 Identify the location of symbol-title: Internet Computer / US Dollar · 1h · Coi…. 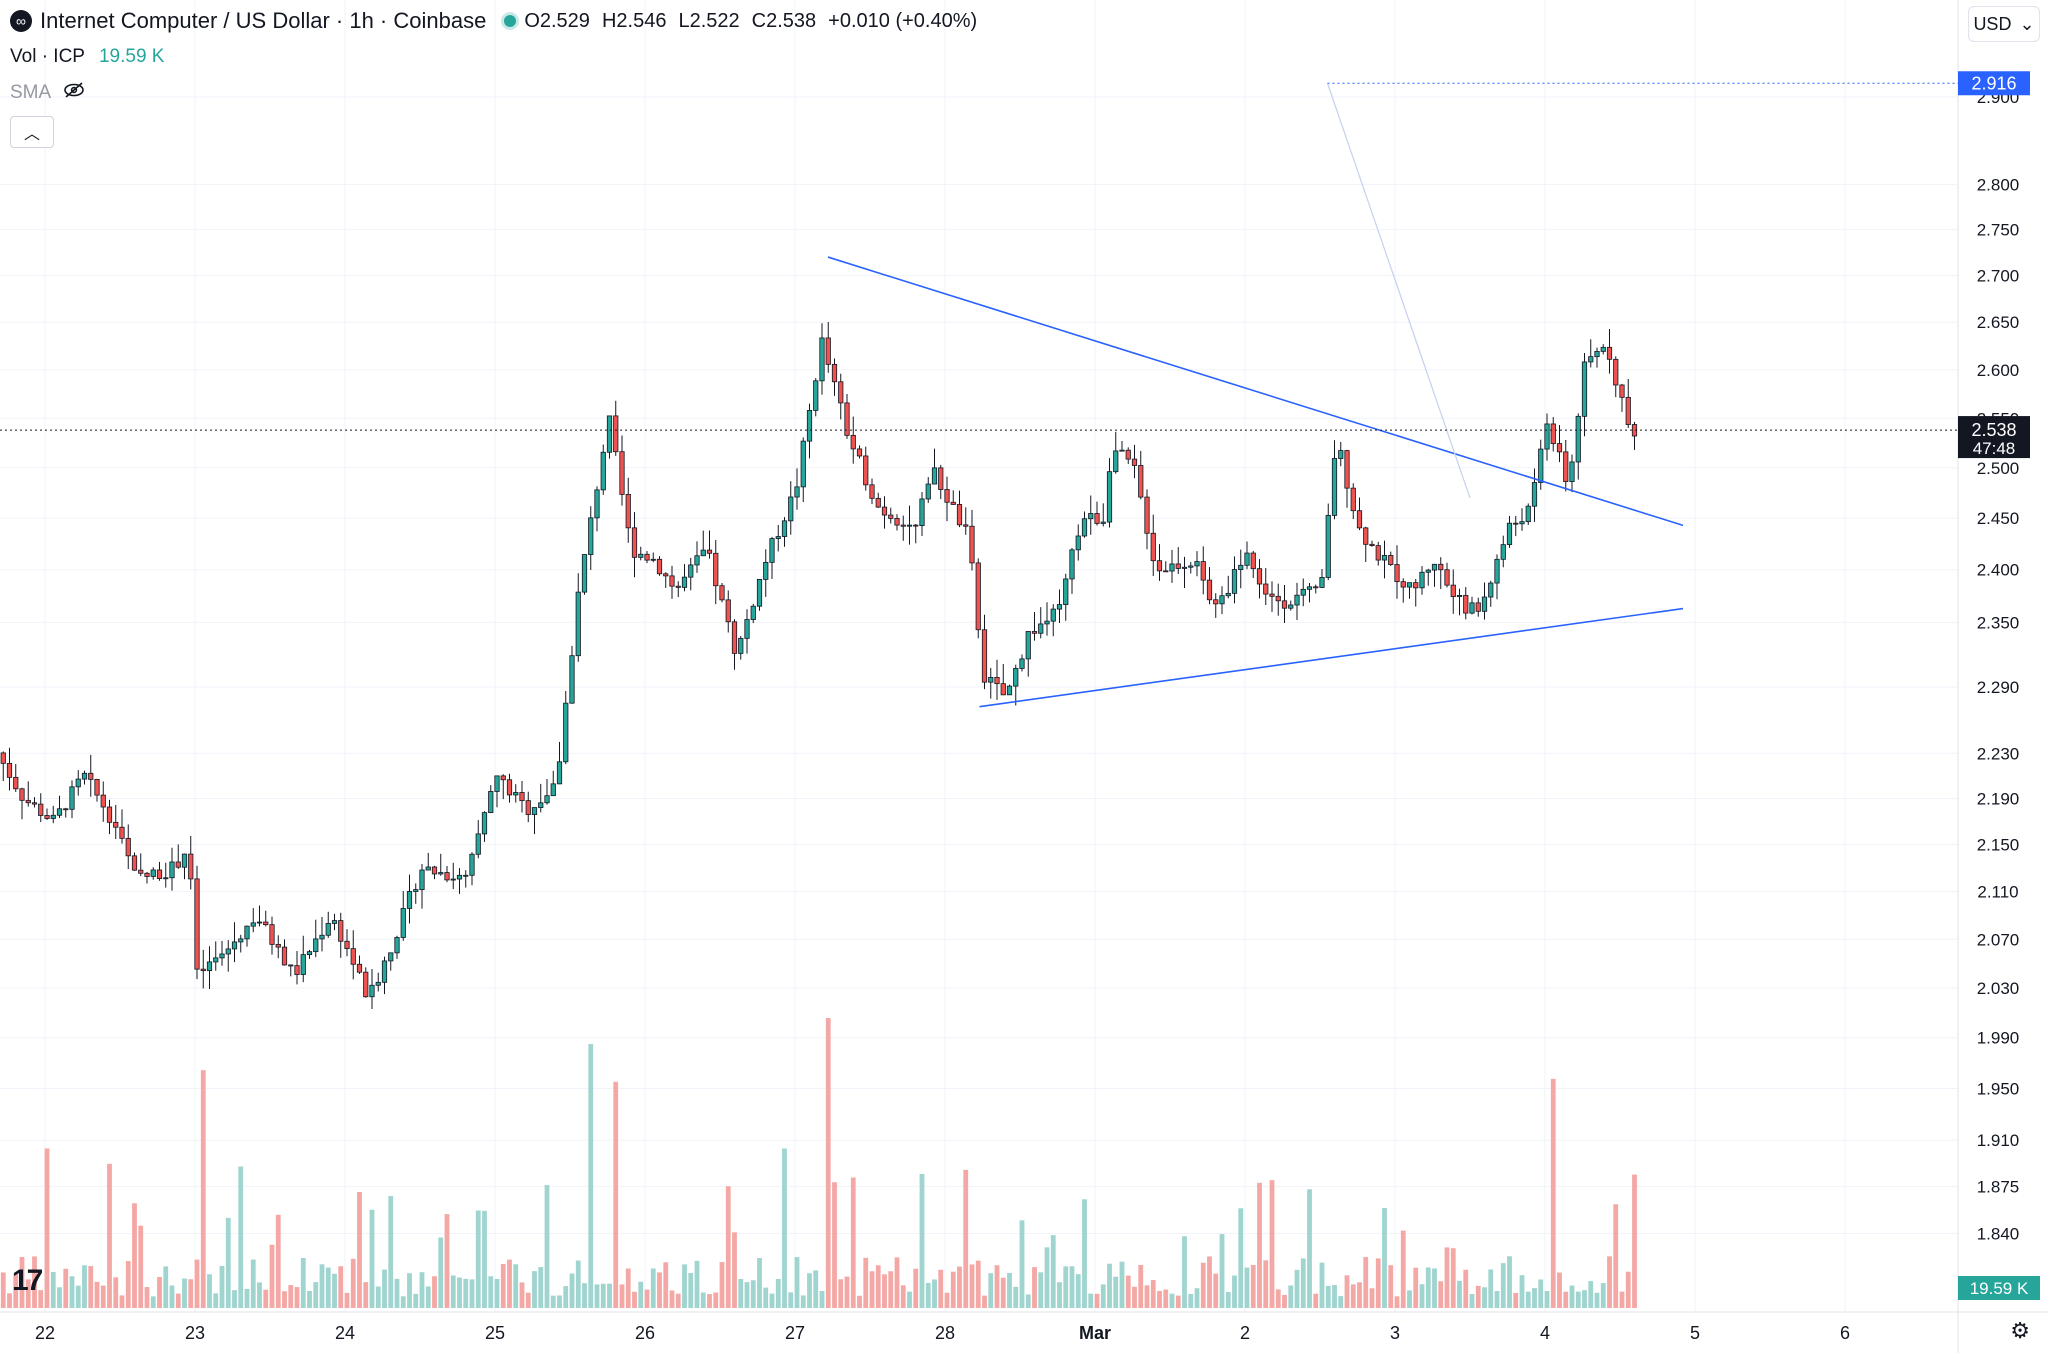
(263, 20).